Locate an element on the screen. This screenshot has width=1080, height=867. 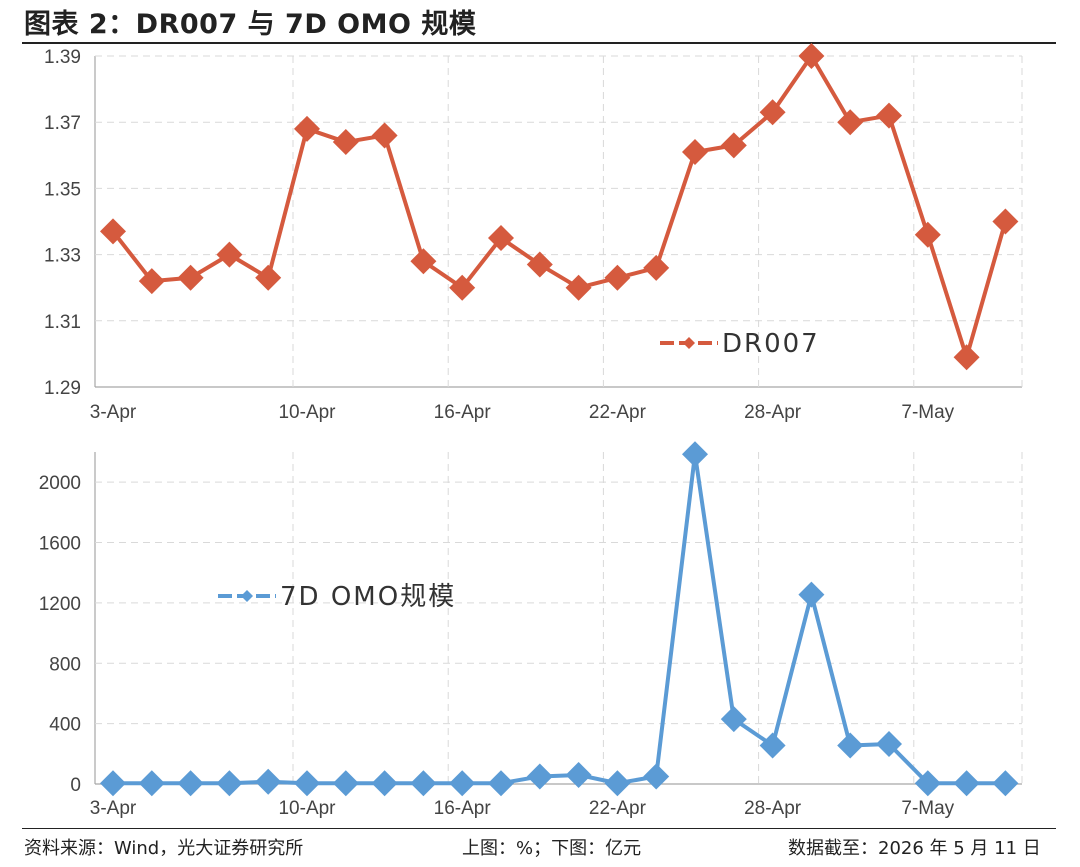
y-tick-label: 400 is located at coordinates (65, 725).